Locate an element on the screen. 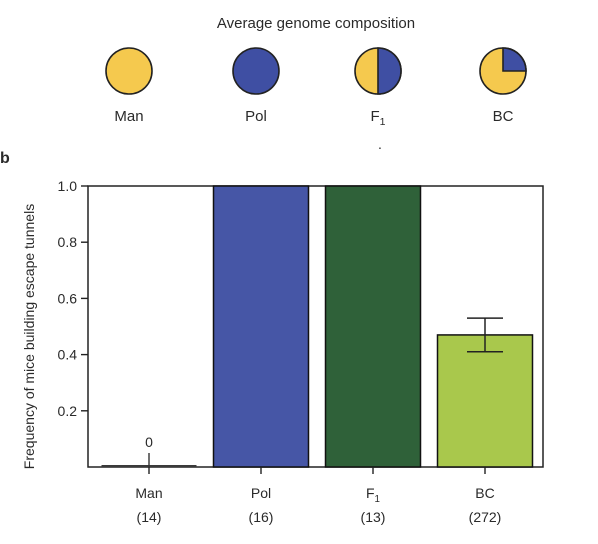 The height and width of the screenshot is (544, 598). bar-group-pol: Pol (16) is located at coordinates (261, 355).